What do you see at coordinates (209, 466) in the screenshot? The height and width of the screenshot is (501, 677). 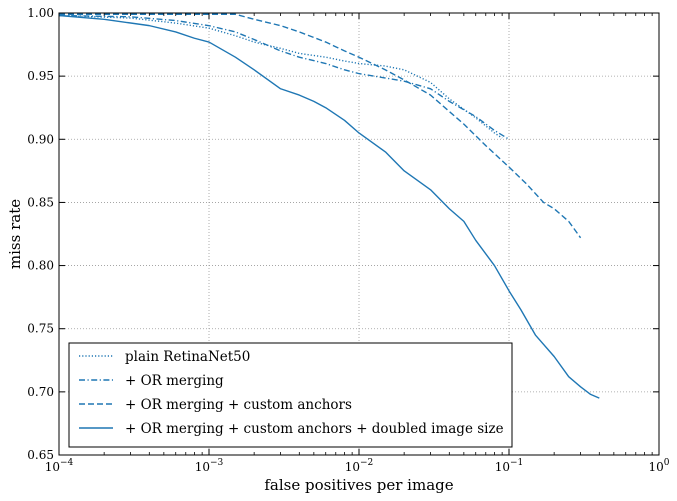 I see `x-tick-label: 10⁻³` at bounding box center [209, 466].